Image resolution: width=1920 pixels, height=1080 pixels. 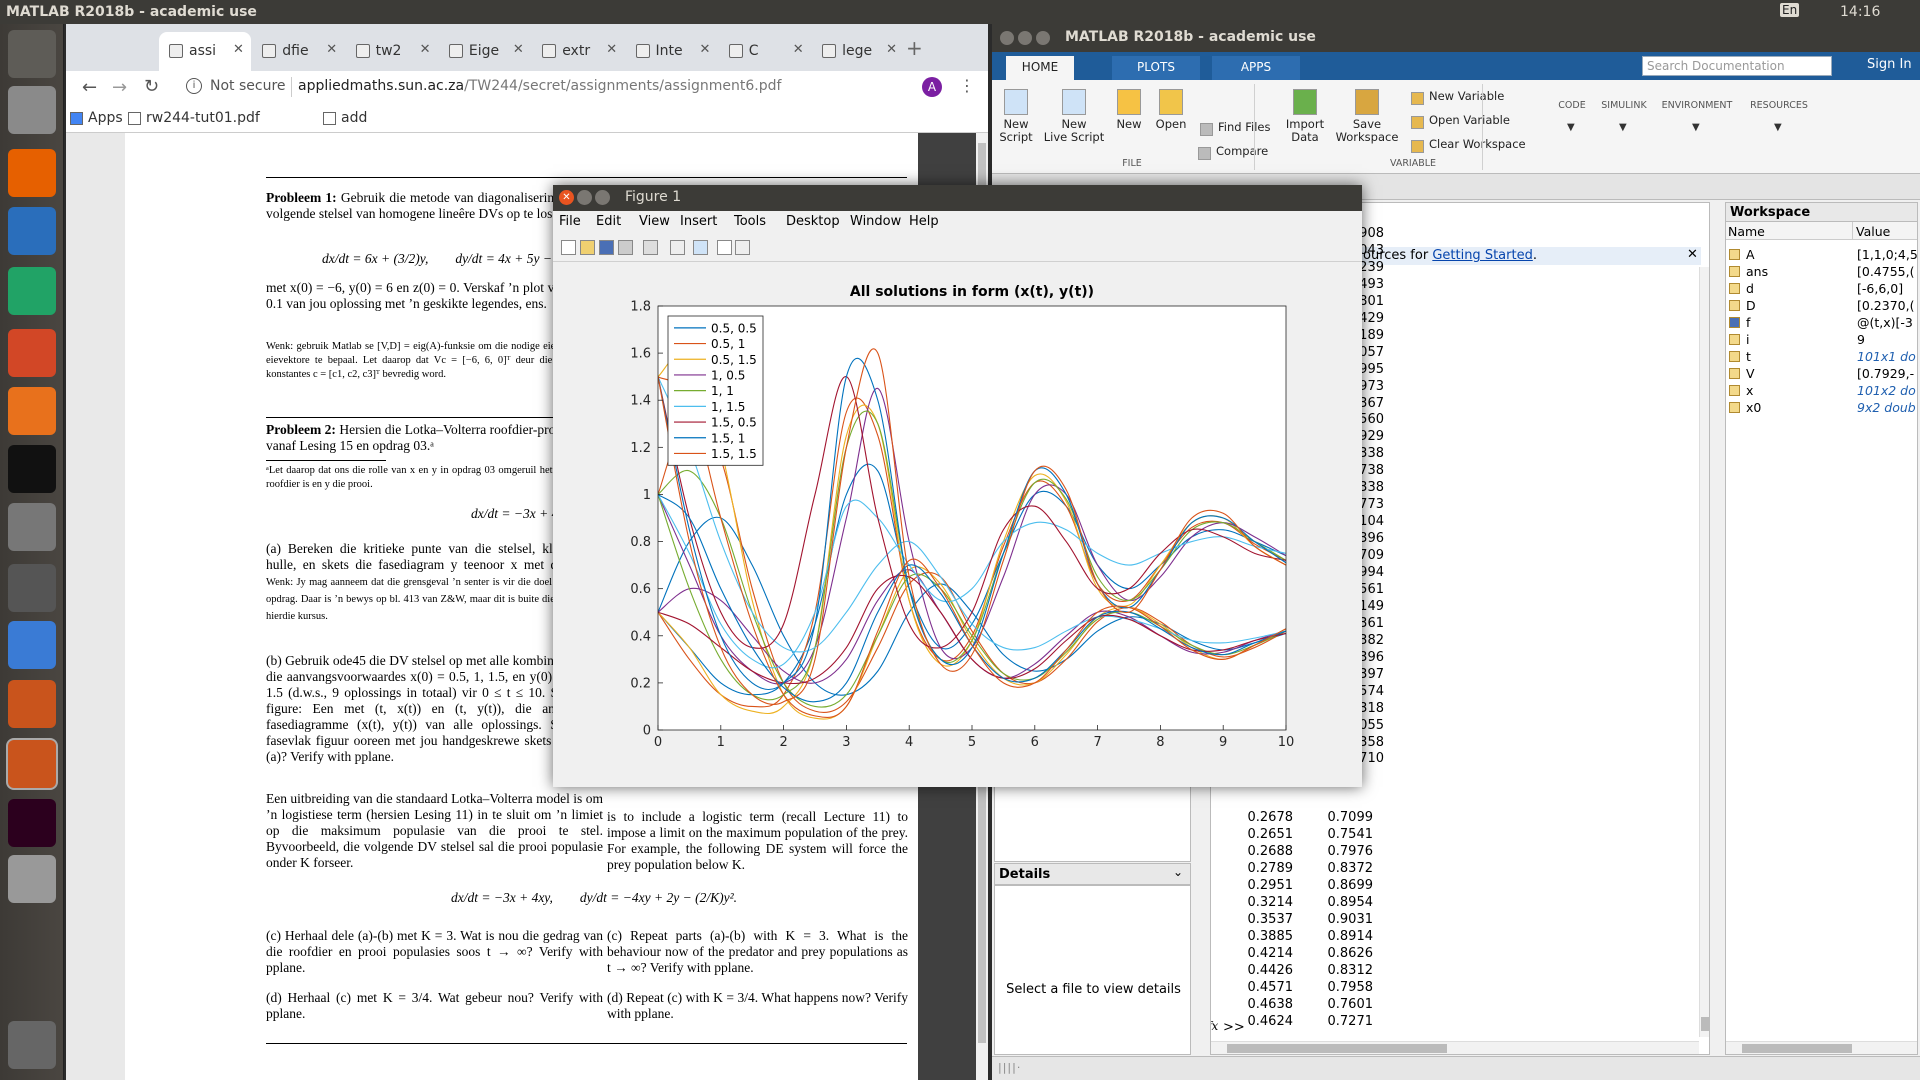 I want to click on menu-item: Help, so click(x=924, y=221).